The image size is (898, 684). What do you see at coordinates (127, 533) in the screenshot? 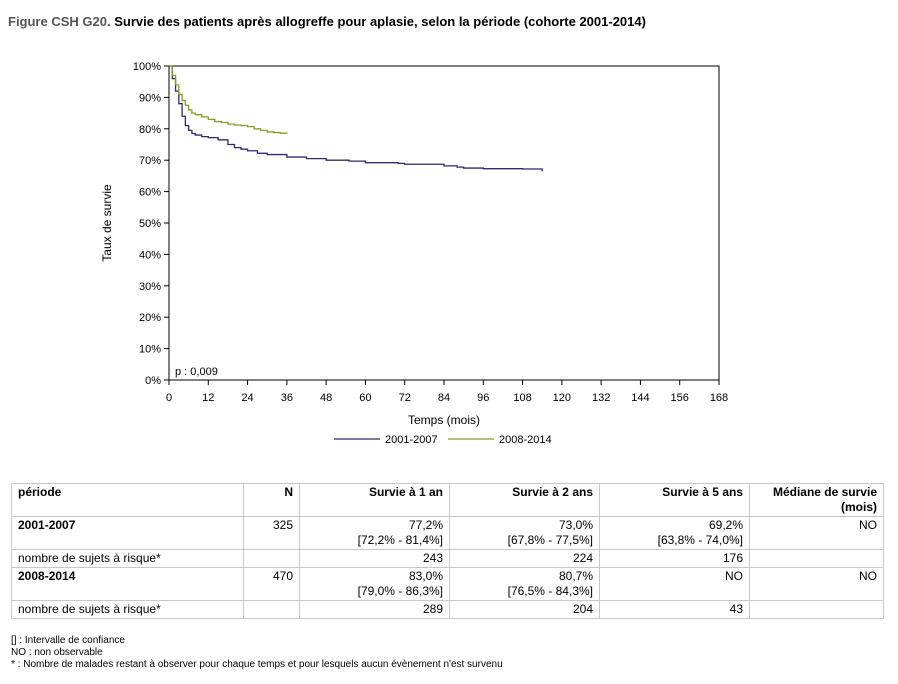
I see `row-periode: 2001-2007` at bounding box center [127, 533].